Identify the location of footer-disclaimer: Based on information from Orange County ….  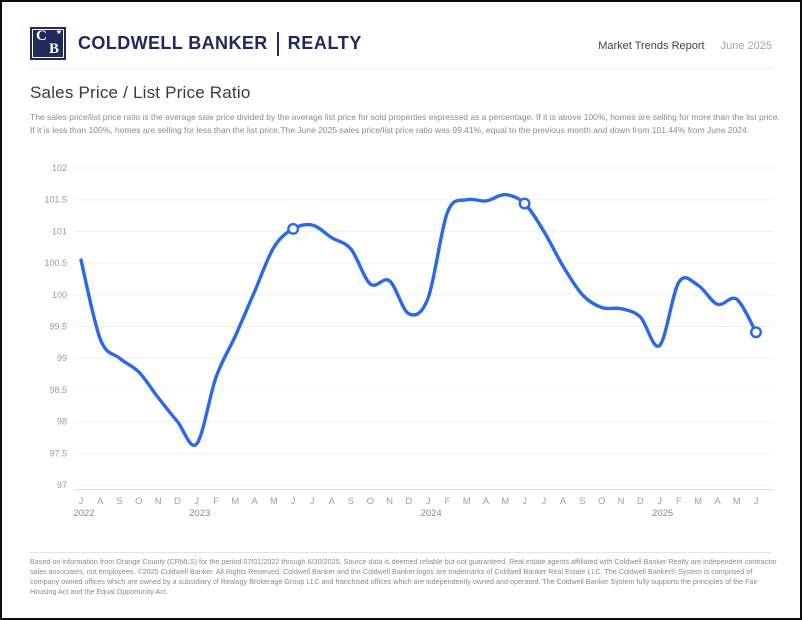
(403, 576).